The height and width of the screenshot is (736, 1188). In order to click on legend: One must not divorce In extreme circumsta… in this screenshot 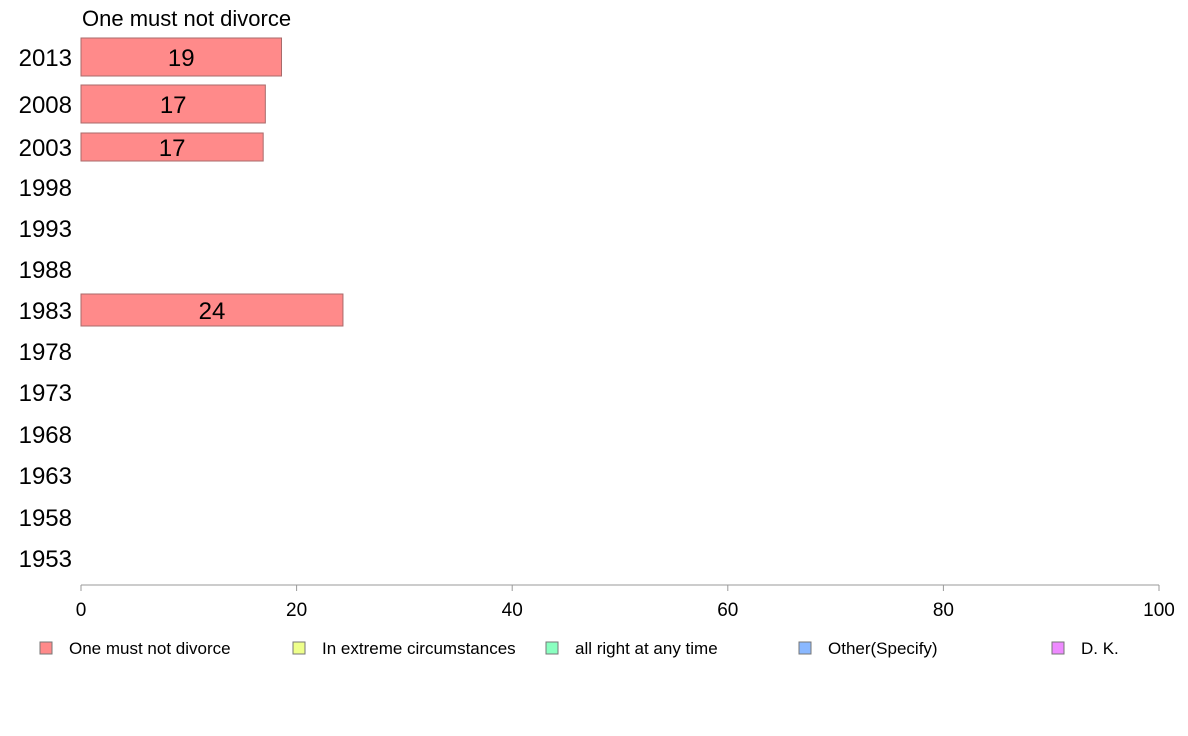, I will do `click(579, 648)`.